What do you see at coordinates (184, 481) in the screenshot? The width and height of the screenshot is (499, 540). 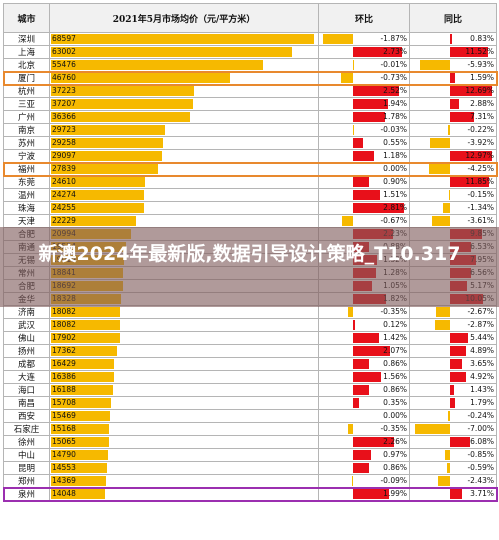 I see `price-cell: 14369` at bounding box center [184, 481].